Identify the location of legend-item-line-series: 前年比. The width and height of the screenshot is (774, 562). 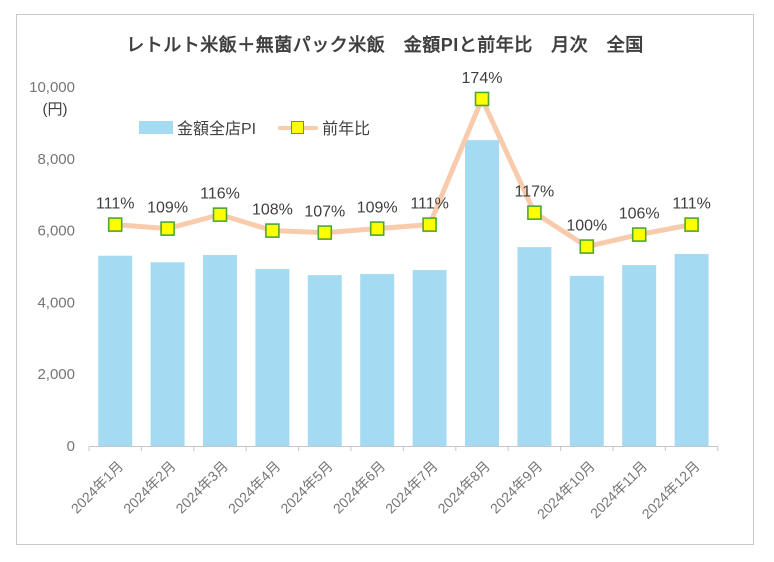
(324, 127).